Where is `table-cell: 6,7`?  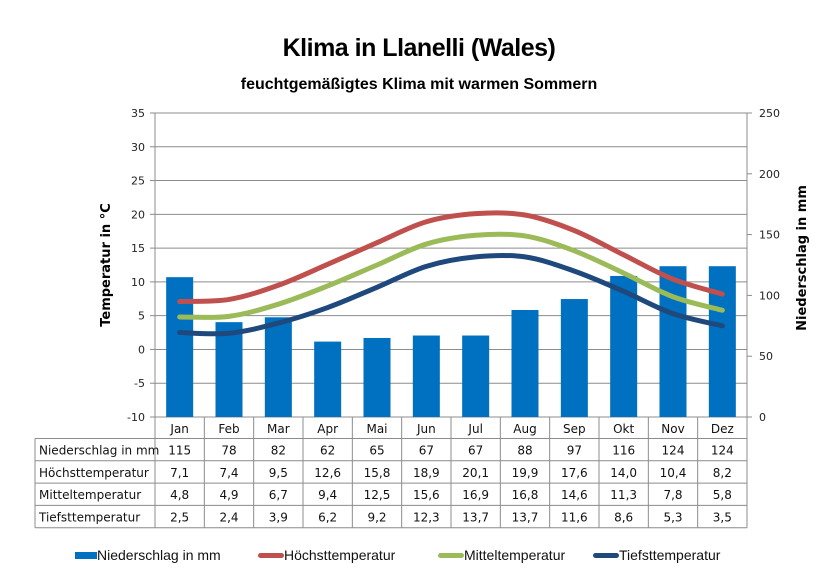
table-cell: 6,7 is located at coordinates (278, 495).